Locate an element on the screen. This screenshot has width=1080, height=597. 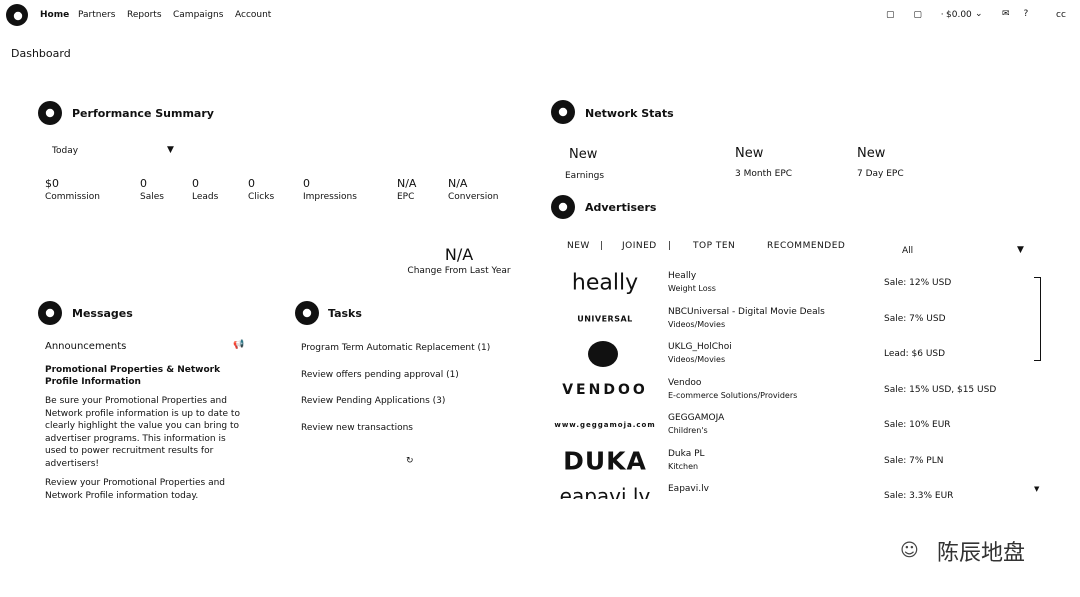
announcements-heading: Announcements is located at coordinates (86, 346).